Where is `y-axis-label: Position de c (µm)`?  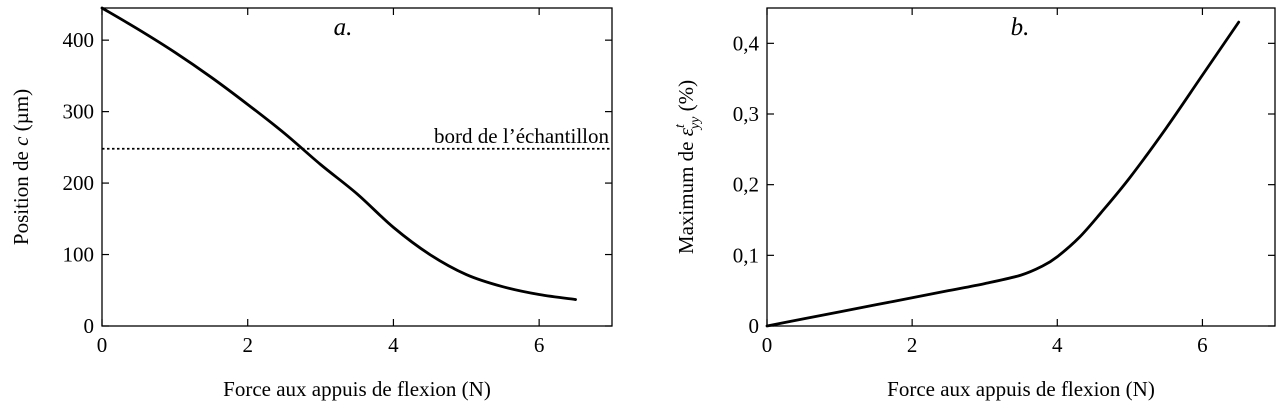 y-axis-label: Position de c (µm) is located at coordinates (21, 167).